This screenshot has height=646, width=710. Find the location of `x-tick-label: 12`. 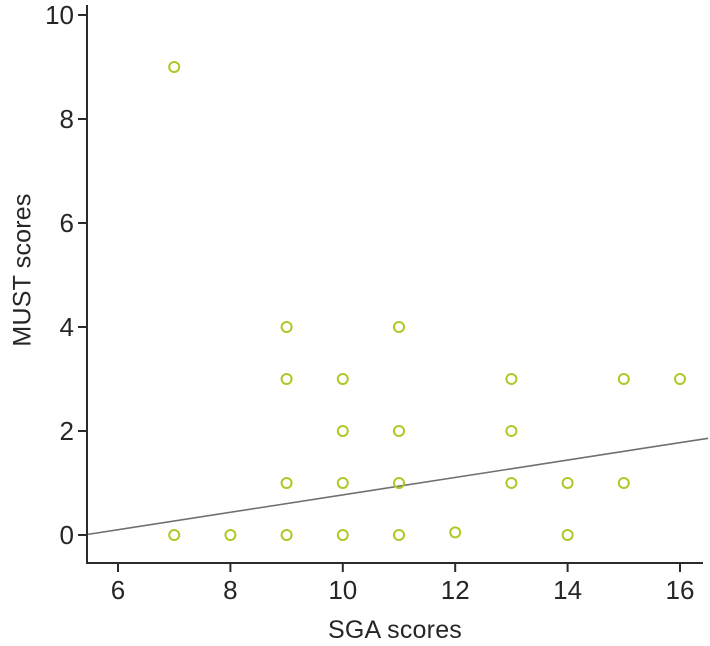

x-tick-label: 12 is located at coordinates (455, 590).